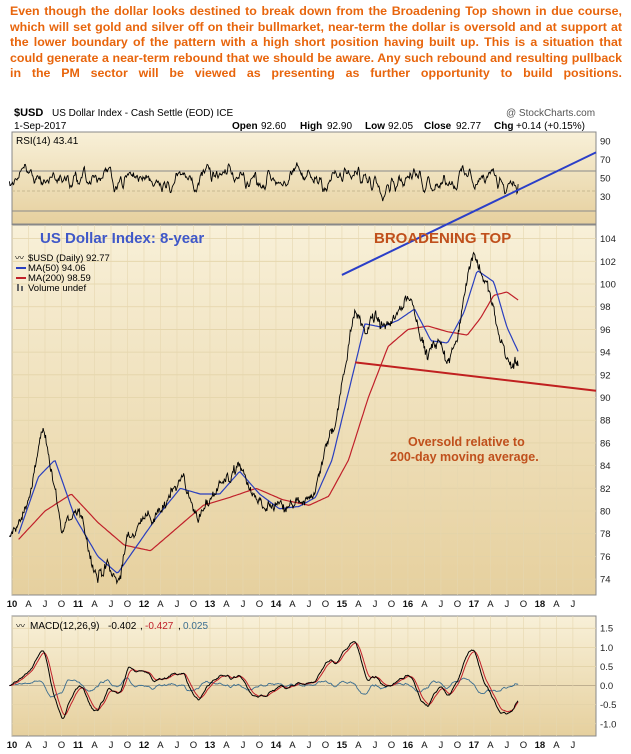  What do you see at coordinates (608, 262) in the screenshot?
I see `price-tick-label: 102` at bounding box center [608, 262].